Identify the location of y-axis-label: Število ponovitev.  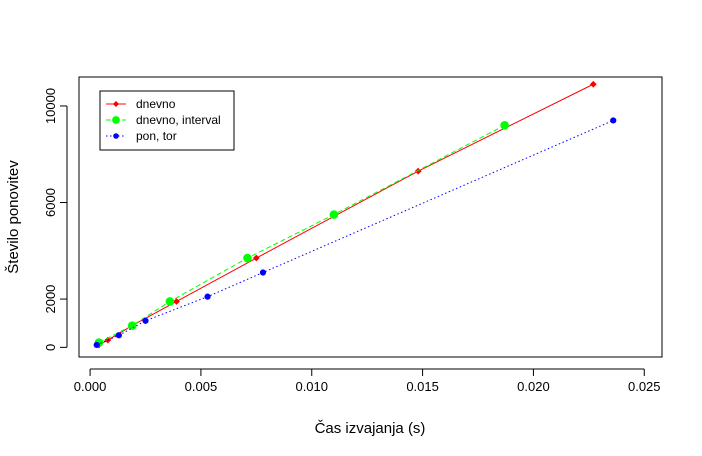
(13, 217).